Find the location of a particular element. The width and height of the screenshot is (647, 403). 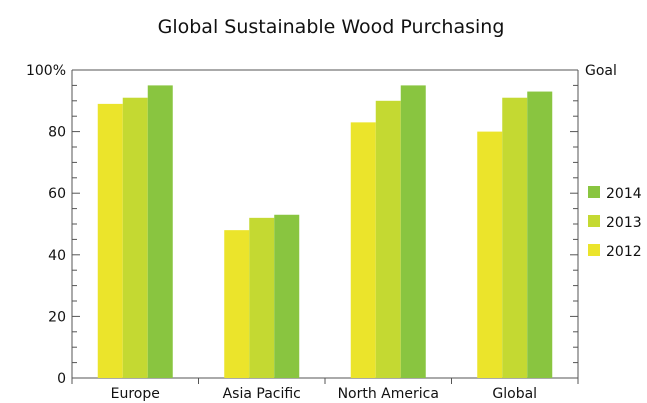

legend-swatch-2014 is located at coordinates (594, 192).